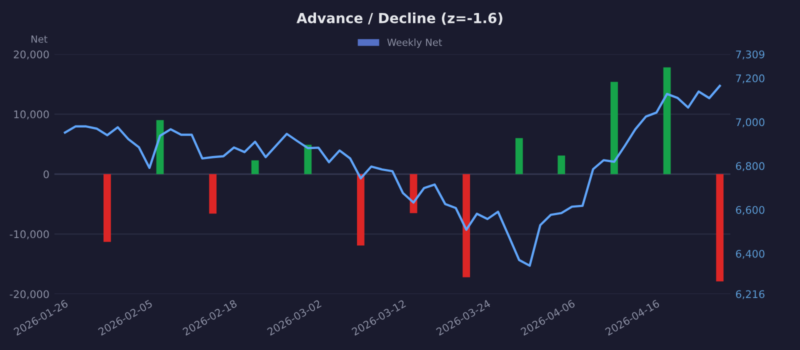  Describe the element at coordinates (750, 210) in the screenshot. I see `y2-tick-label: 6,600` at that location.